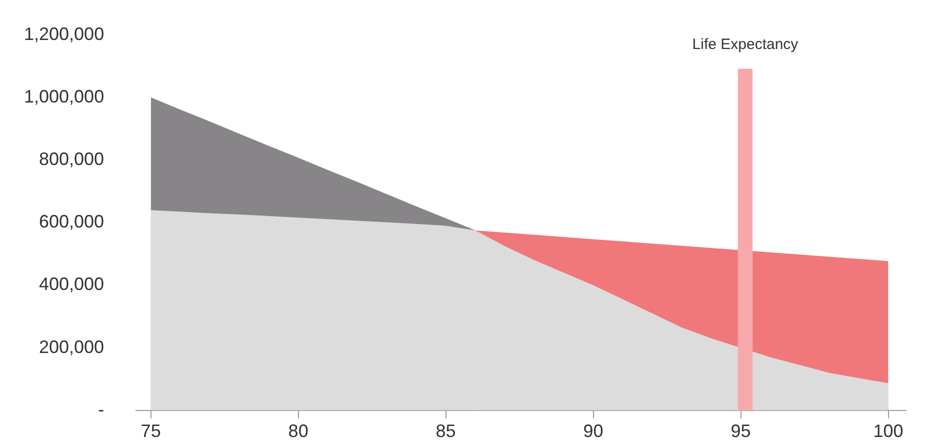 Image resolution: width=928 pixels, height=446 pixels. I want to click on y-tick-label: -, so click(101, 409).